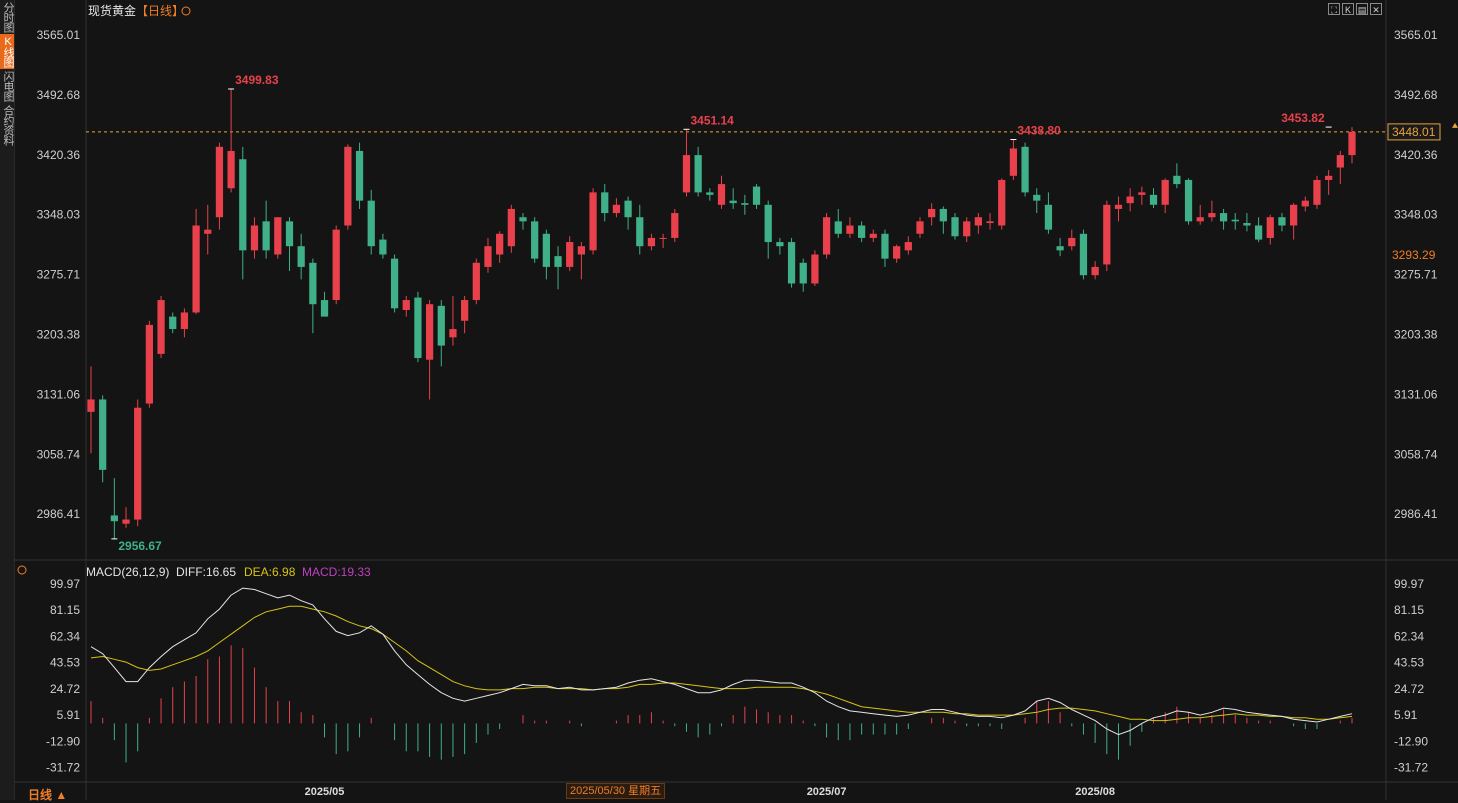 Image resolution: width=1458 pixels, height=803 pixels. What do you see at coordinates (1416, 155) in the screenshot?
I see `price-tick-right: 3420.36` at bounding box center [1416, 155].